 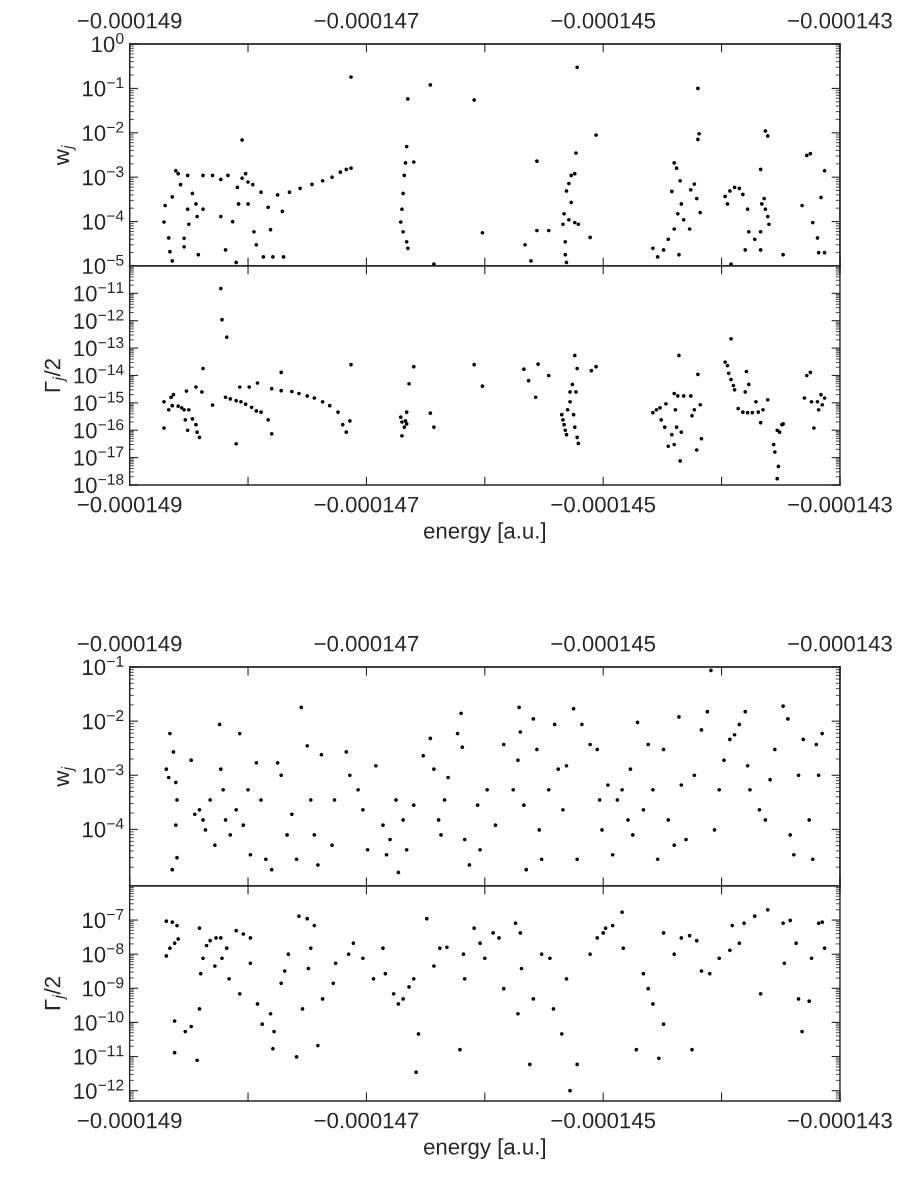 What do you see at coordinates (99, 483) in the screenshot?
I see `y-tick-label: 10$^{−18}$` at bounding box center [99, 483].